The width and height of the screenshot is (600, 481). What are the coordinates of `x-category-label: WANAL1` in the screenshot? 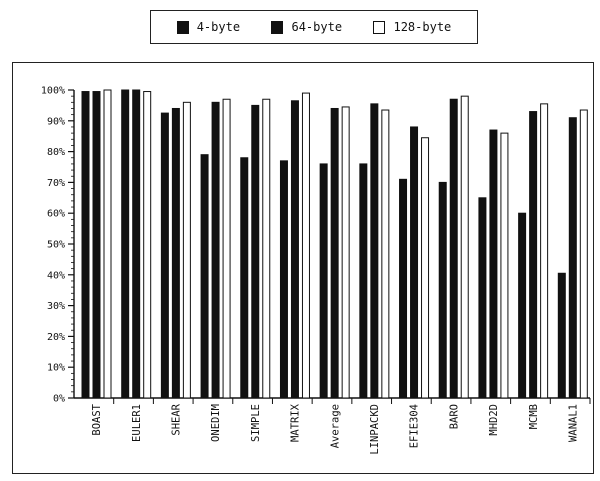 It's located at (573, 423).